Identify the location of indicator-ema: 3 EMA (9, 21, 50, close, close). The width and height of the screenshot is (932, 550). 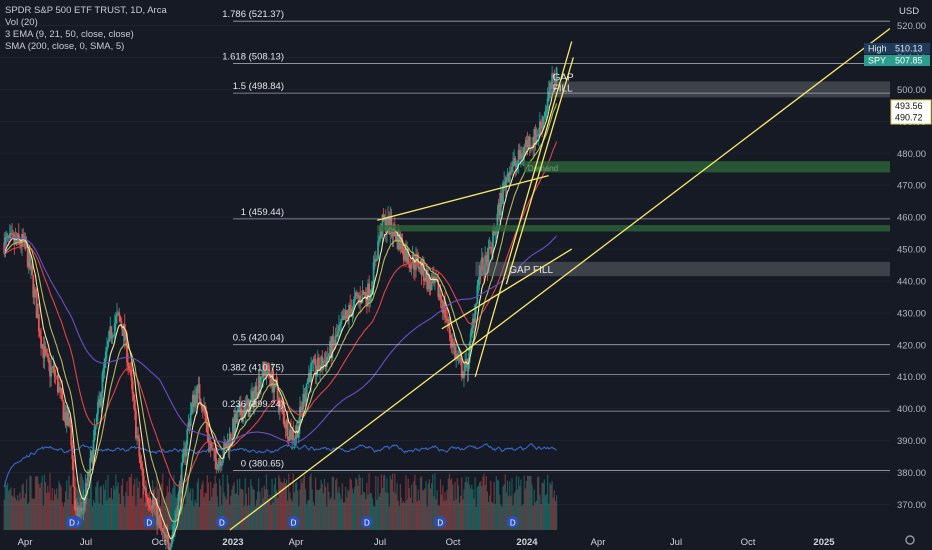
(69, 34).